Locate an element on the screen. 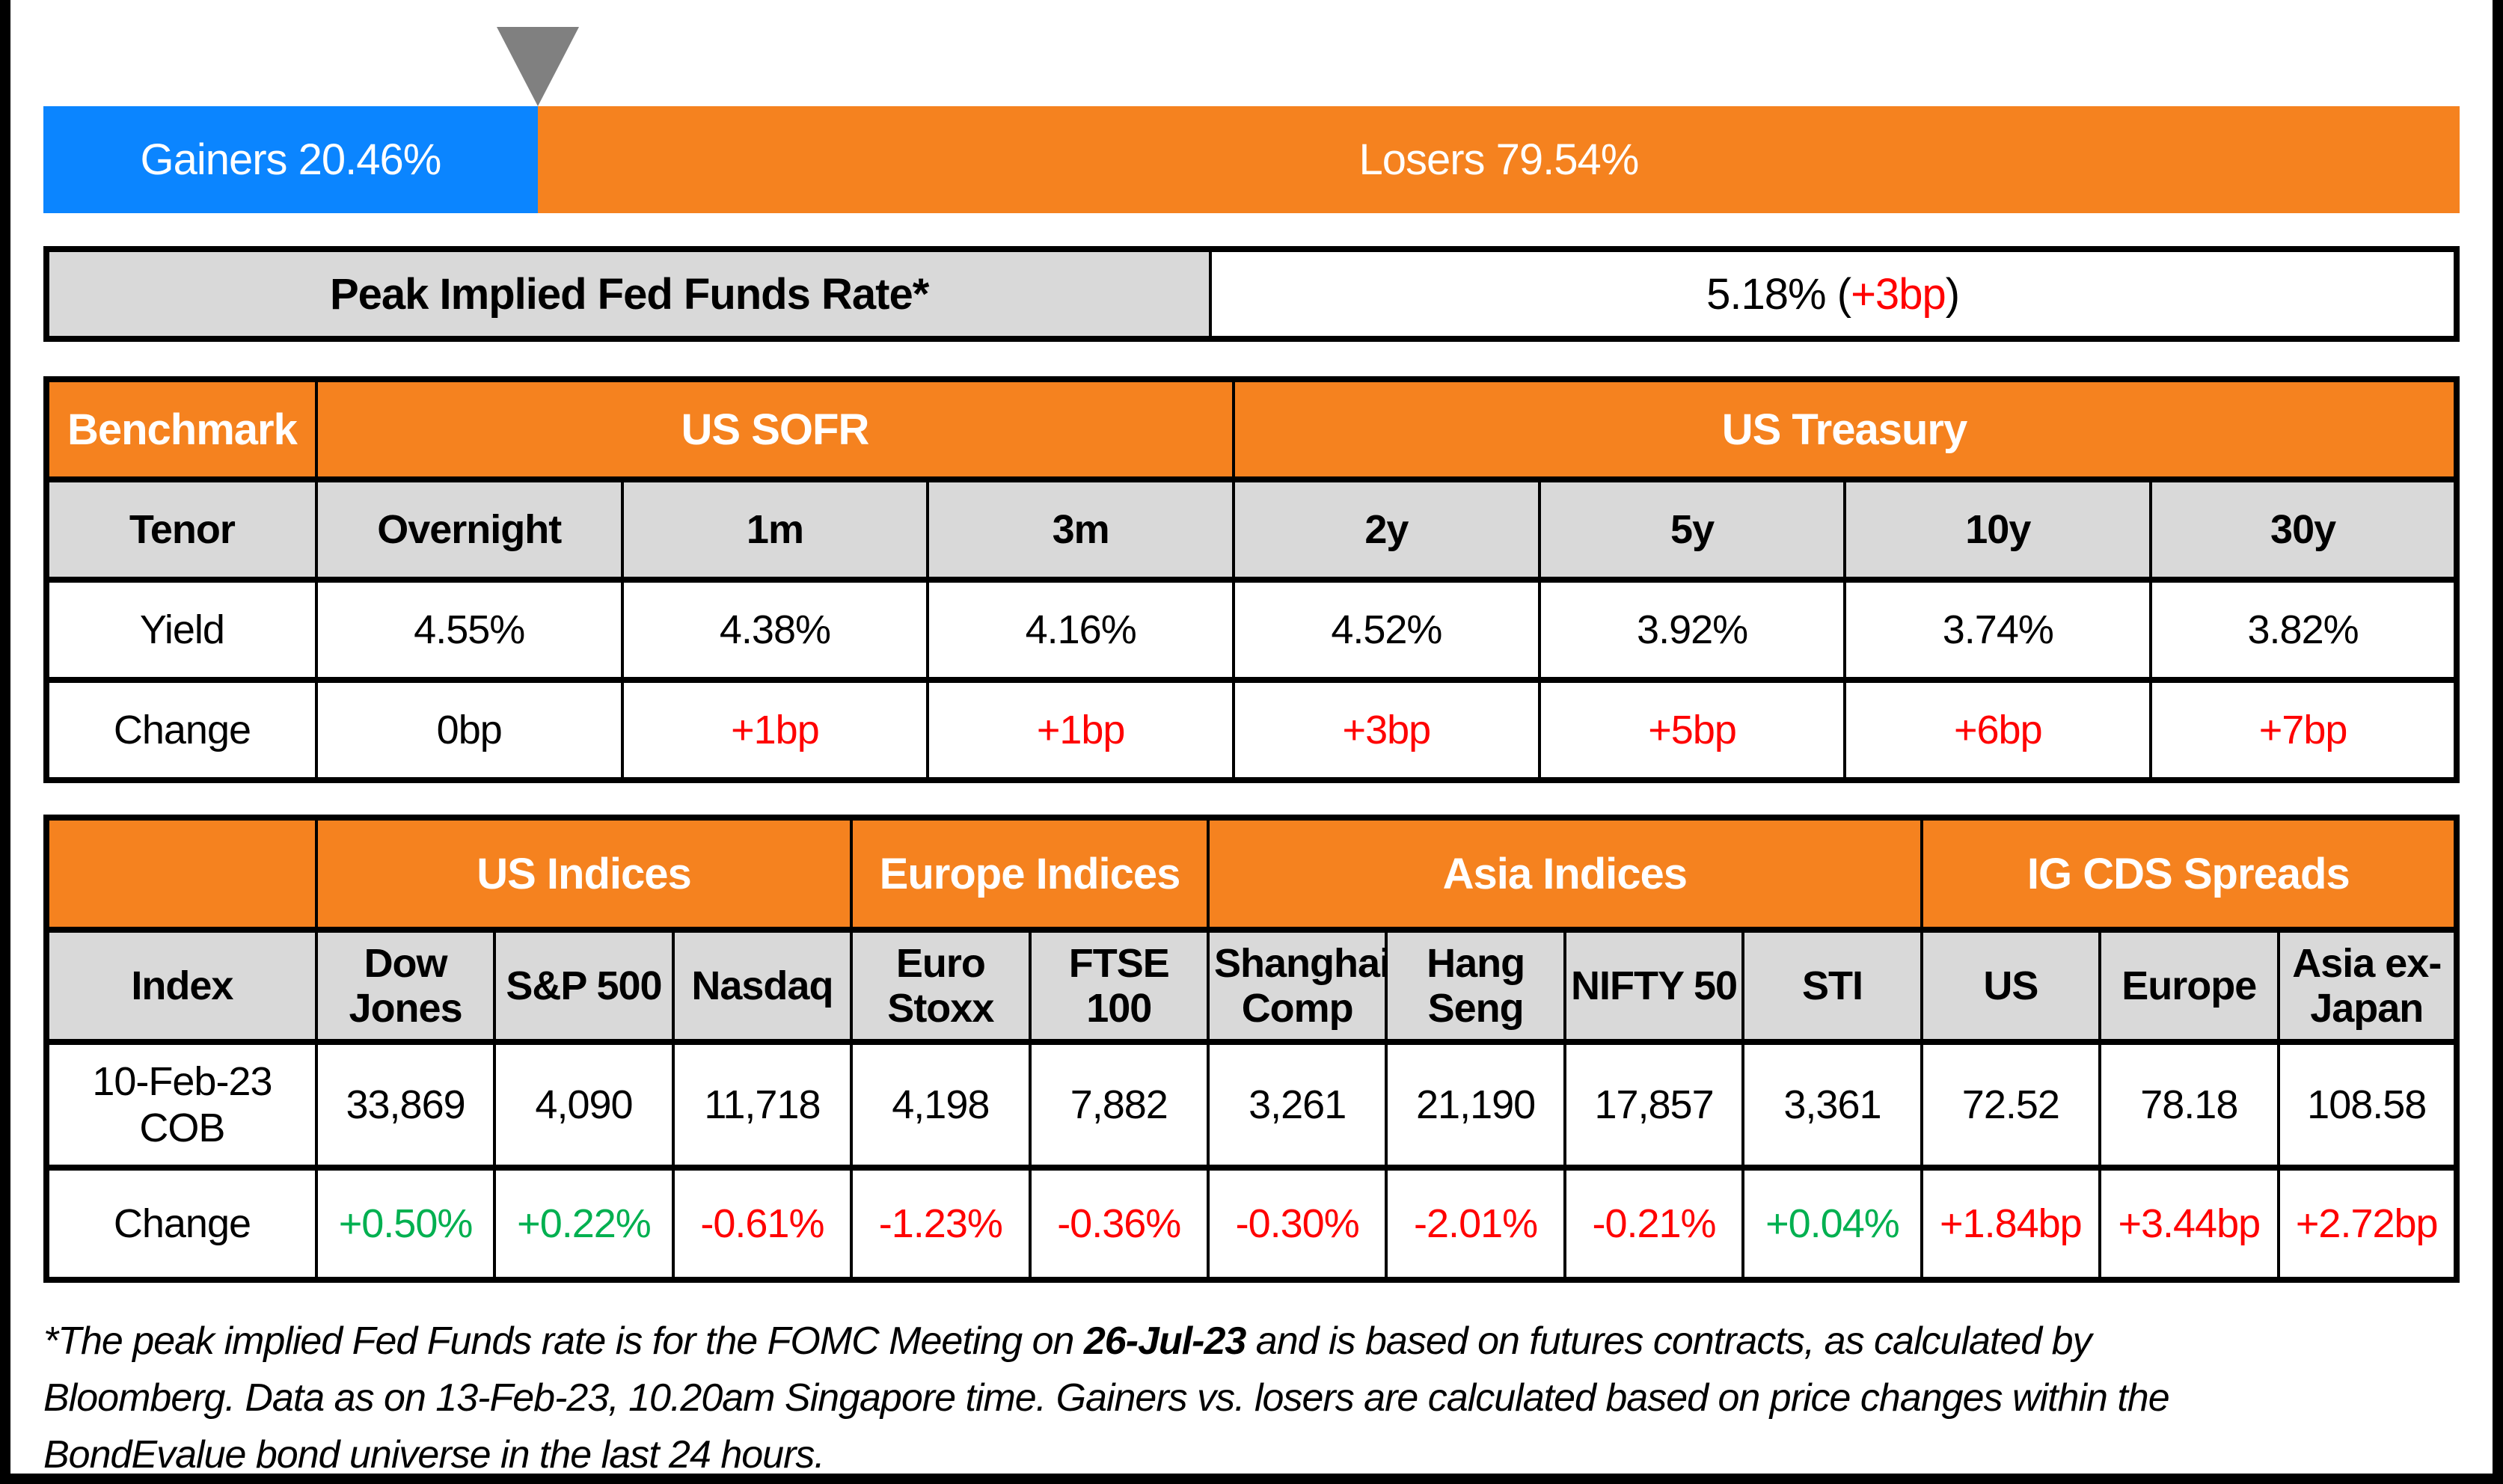 The width and height of the screenshot is (2503, 1484). change-ftse100: -0.36% is located at coordinates (1119, 1223).